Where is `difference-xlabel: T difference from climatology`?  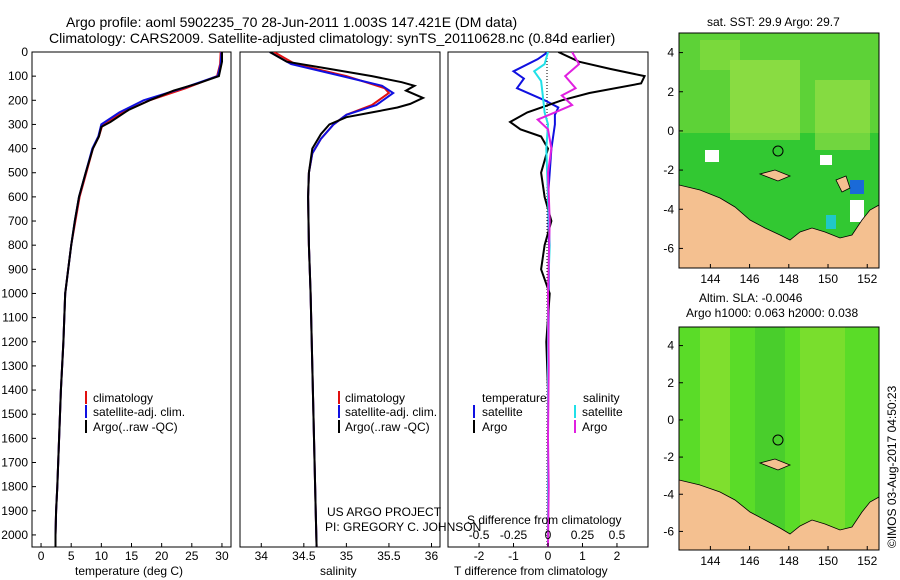
difference-xlabel: T difference from climatology is located at coordinates (531, 571).